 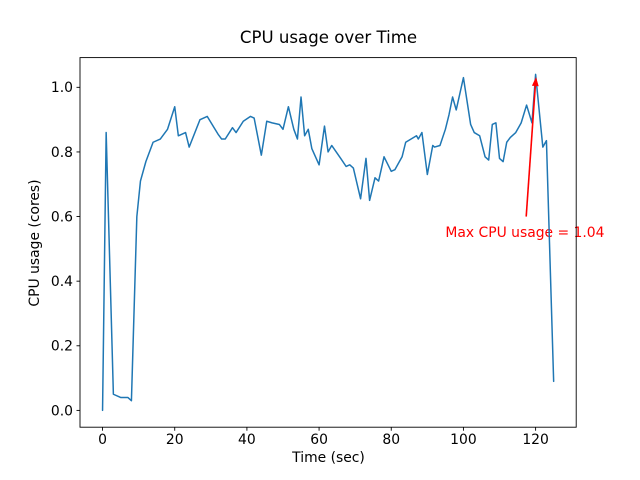 I want to click on svg-text: 40, so click(x=247, y=440).